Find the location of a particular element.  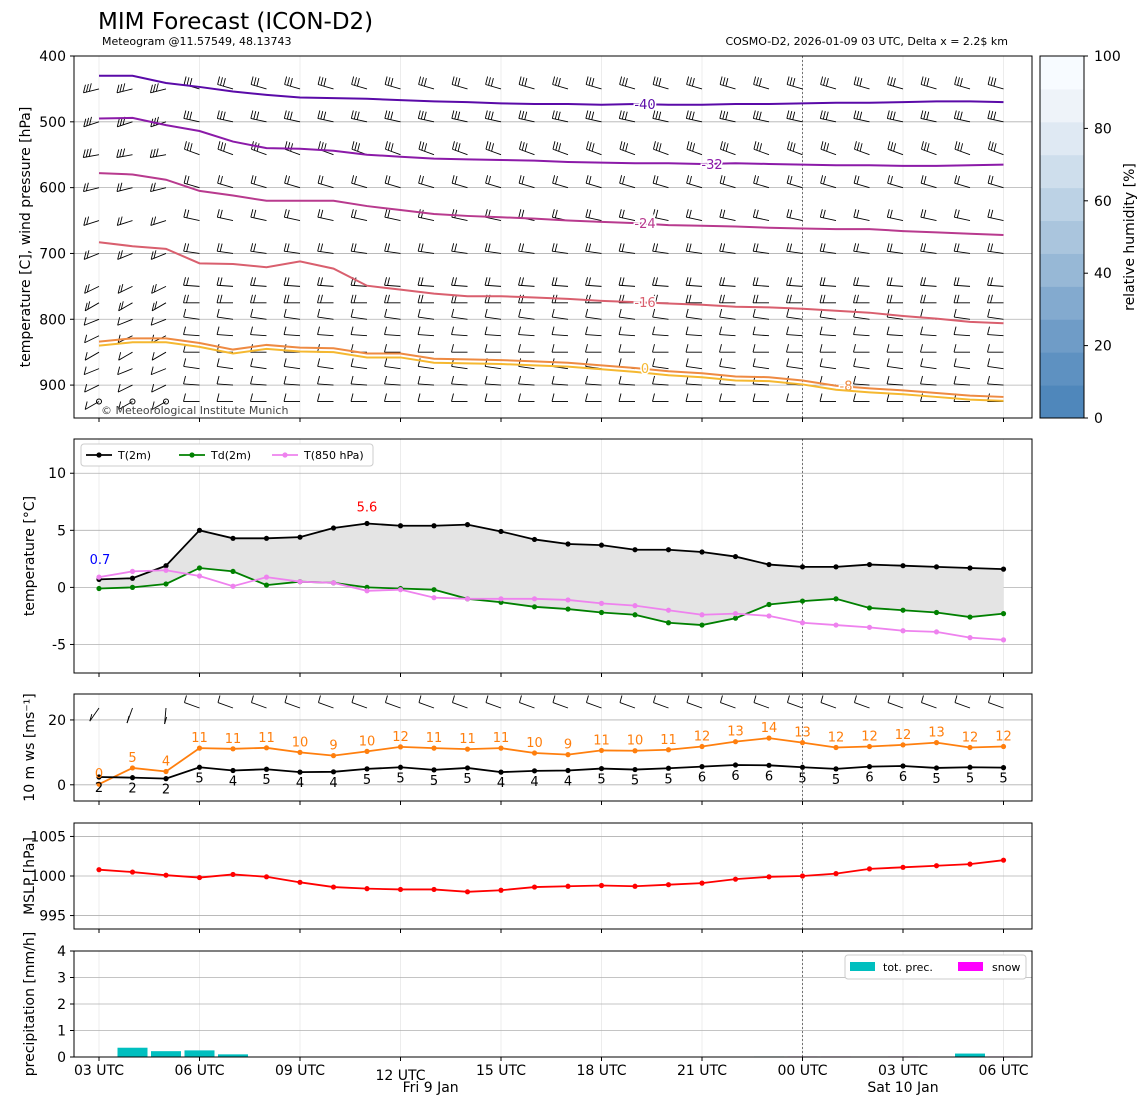

colorbar-tick-label: 80 is located at coordinates (1103, 129).